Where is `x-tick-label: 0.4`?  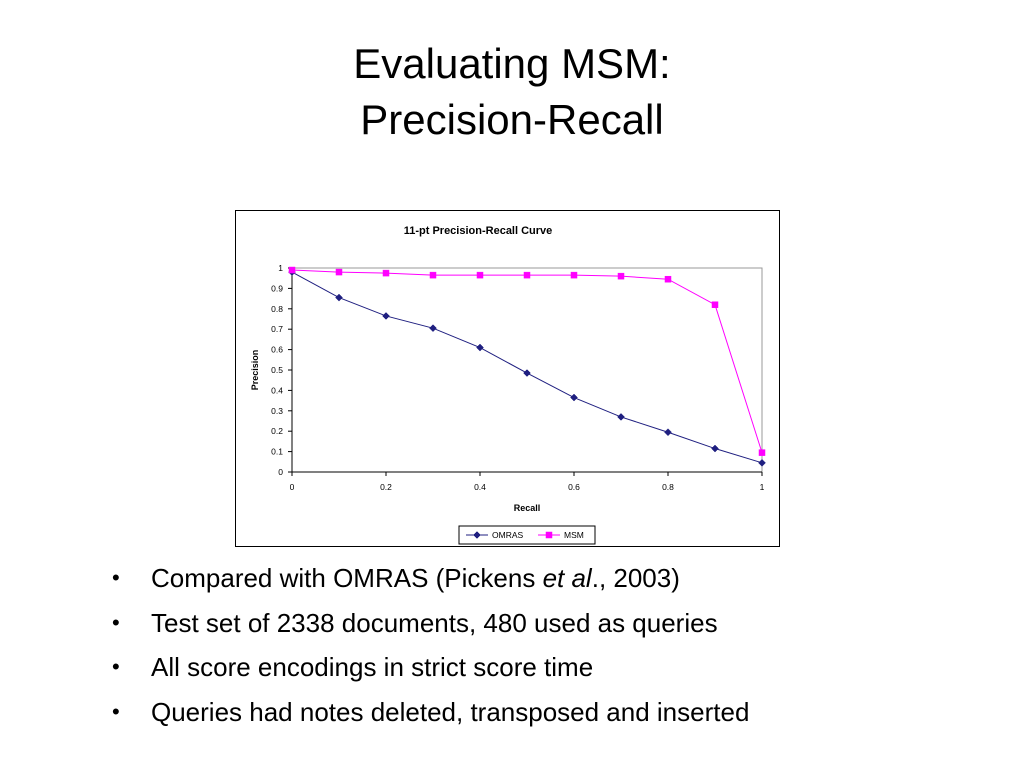
x-tick-label: 0.4 is located at coordinates (480, 487).